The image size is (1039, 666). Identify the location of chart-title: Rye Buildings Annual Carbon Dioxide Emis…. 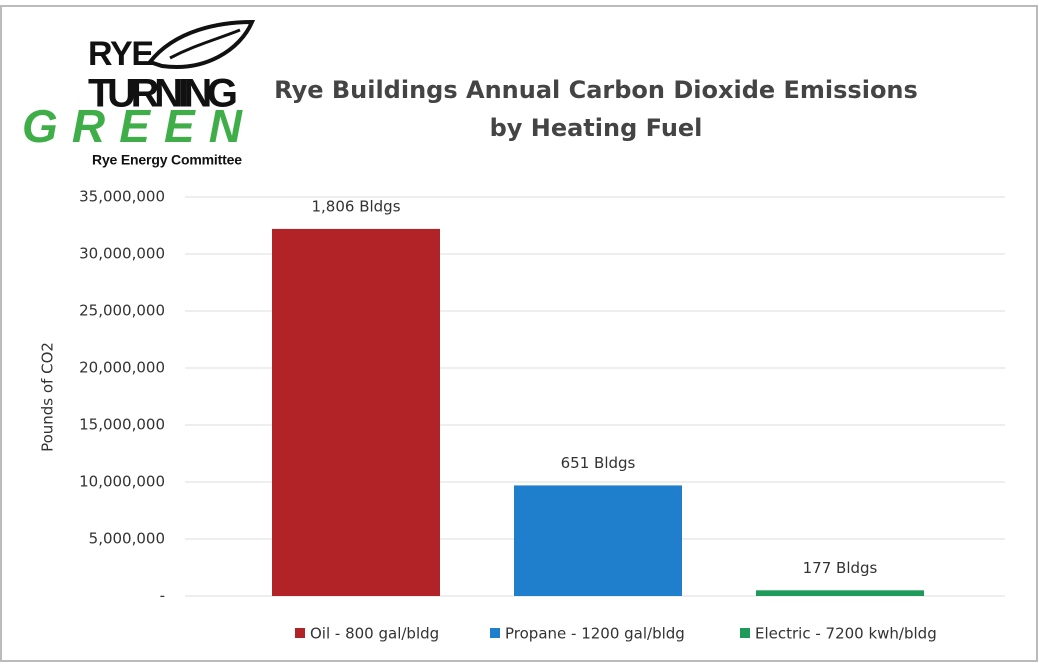
(596, 90).